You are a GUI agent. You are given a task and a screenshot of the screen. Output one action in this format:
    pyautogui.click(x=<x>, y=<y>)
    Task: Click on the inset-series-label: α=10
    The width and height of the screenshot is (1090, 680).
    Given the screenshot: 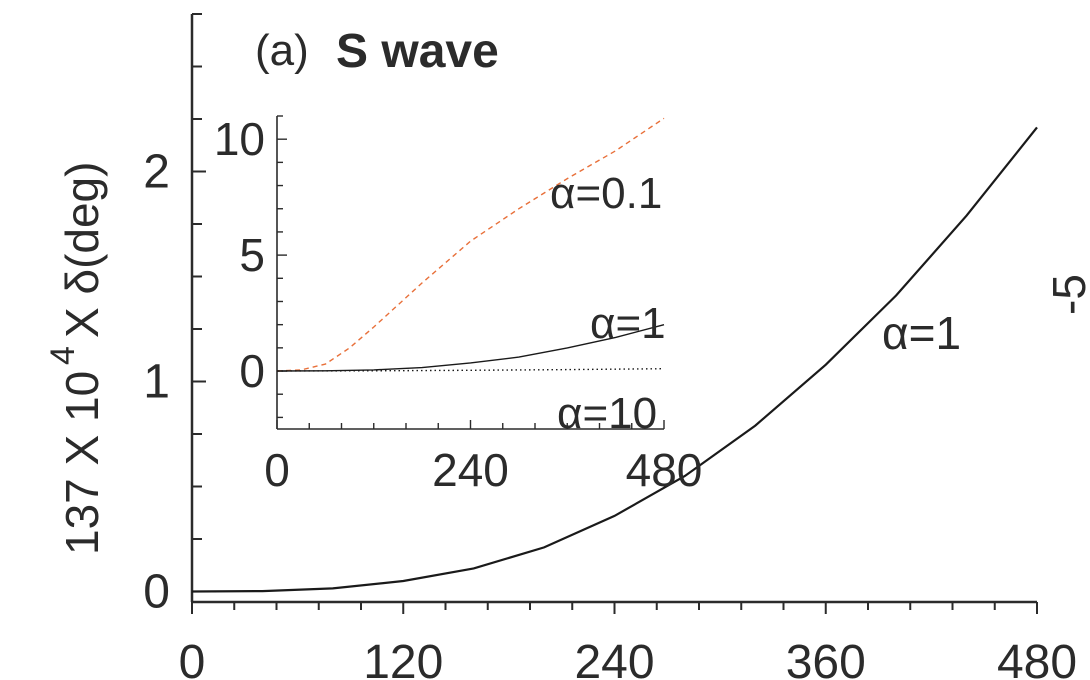 What is the action you would take?
    pyautogui.click(x=607, y=413)
    